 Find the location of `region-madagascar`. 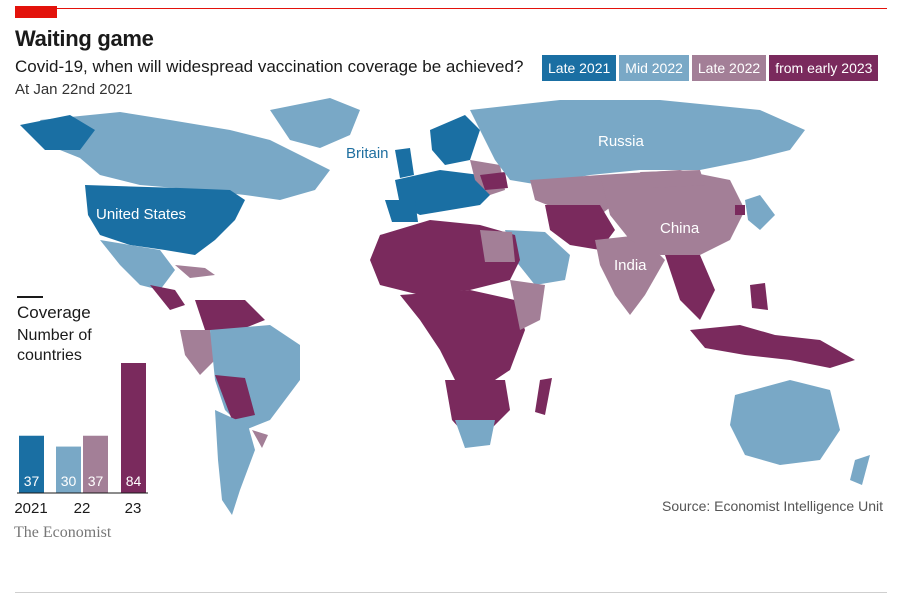

region-madagascar is located at coordinates (543, 396).